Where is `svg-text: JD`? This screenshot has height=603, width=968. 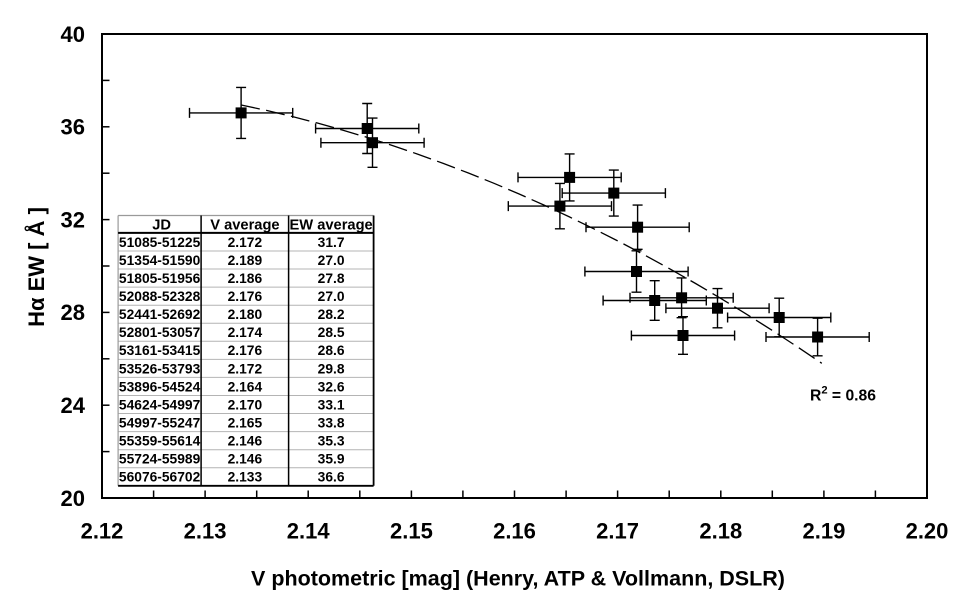 svg-text: JD is located at coordinates (161, 225).